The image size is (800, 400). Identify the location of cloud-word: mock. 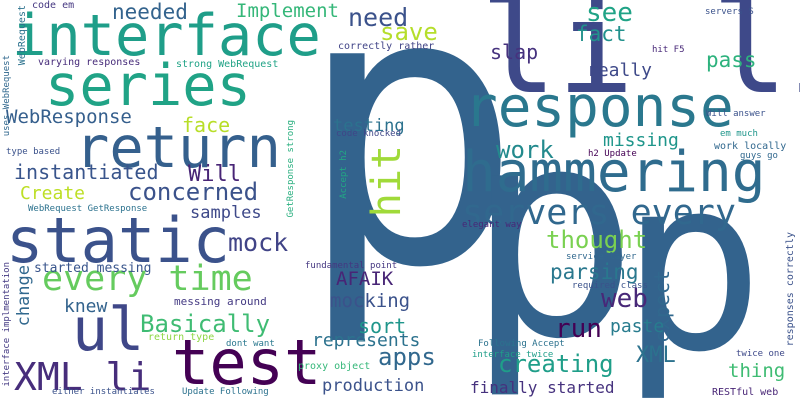
(258, 242).